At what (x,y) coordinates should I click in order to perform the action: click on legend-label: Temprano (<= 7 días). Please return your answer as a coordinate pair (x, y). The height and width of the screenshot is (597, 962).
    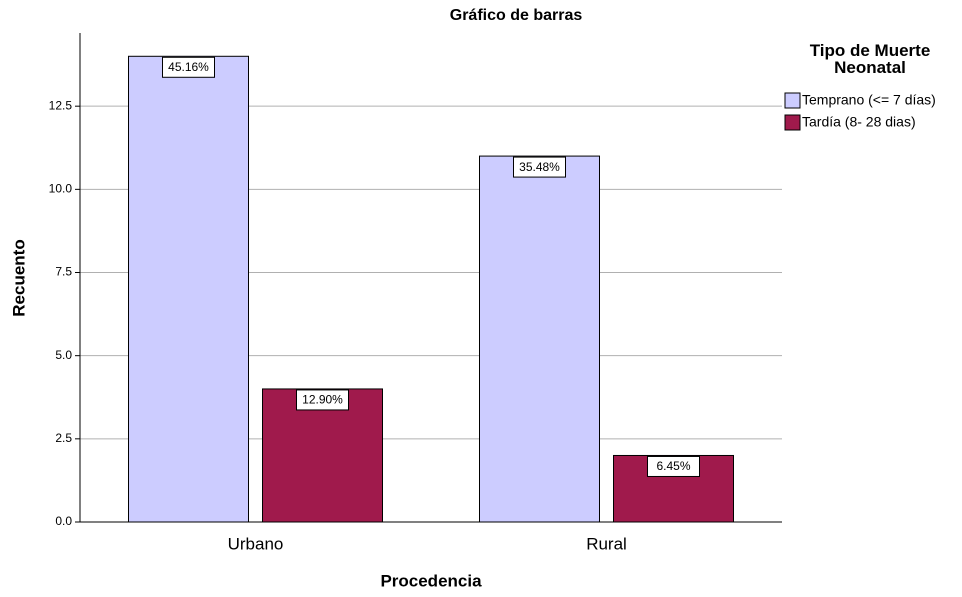
    Looking at the image, I should click on (869, 100).